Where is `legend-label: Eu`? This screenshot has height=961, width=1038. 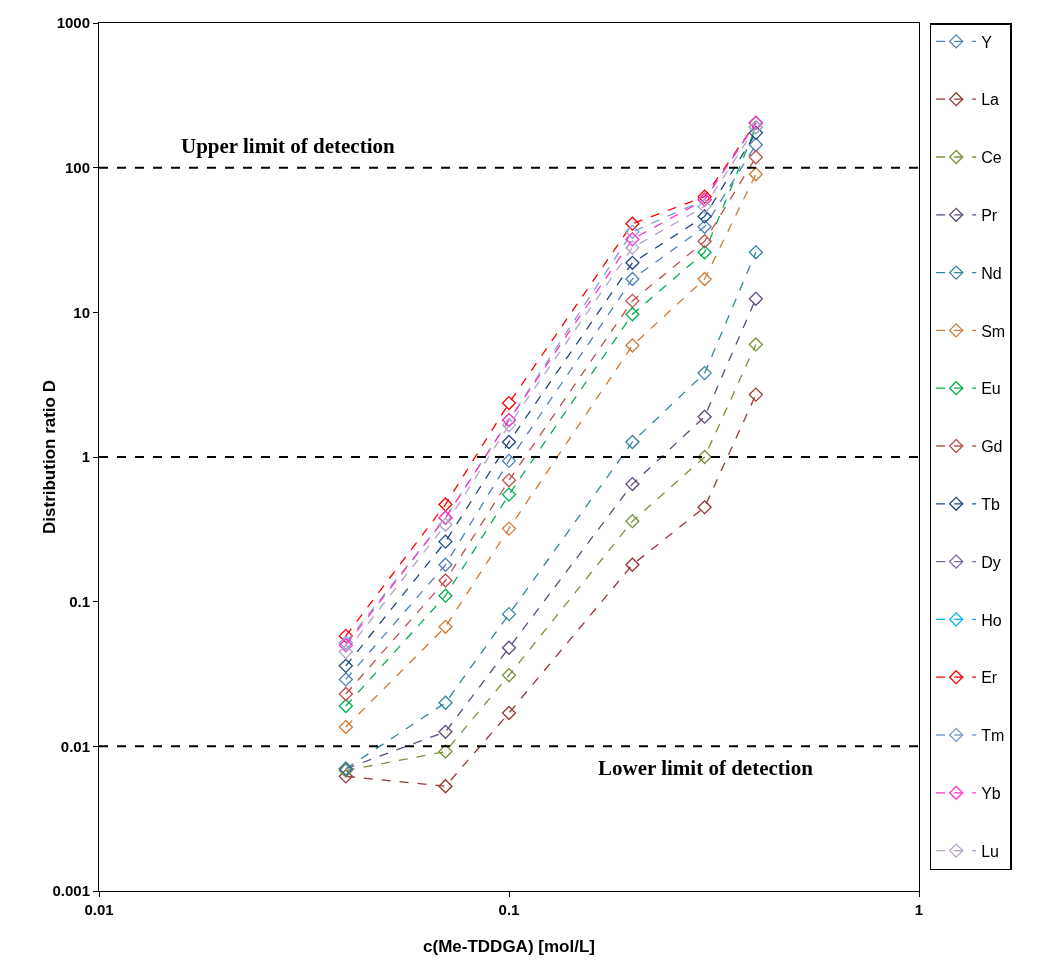
legend-label: Eu is located at coordinates (991, 389).